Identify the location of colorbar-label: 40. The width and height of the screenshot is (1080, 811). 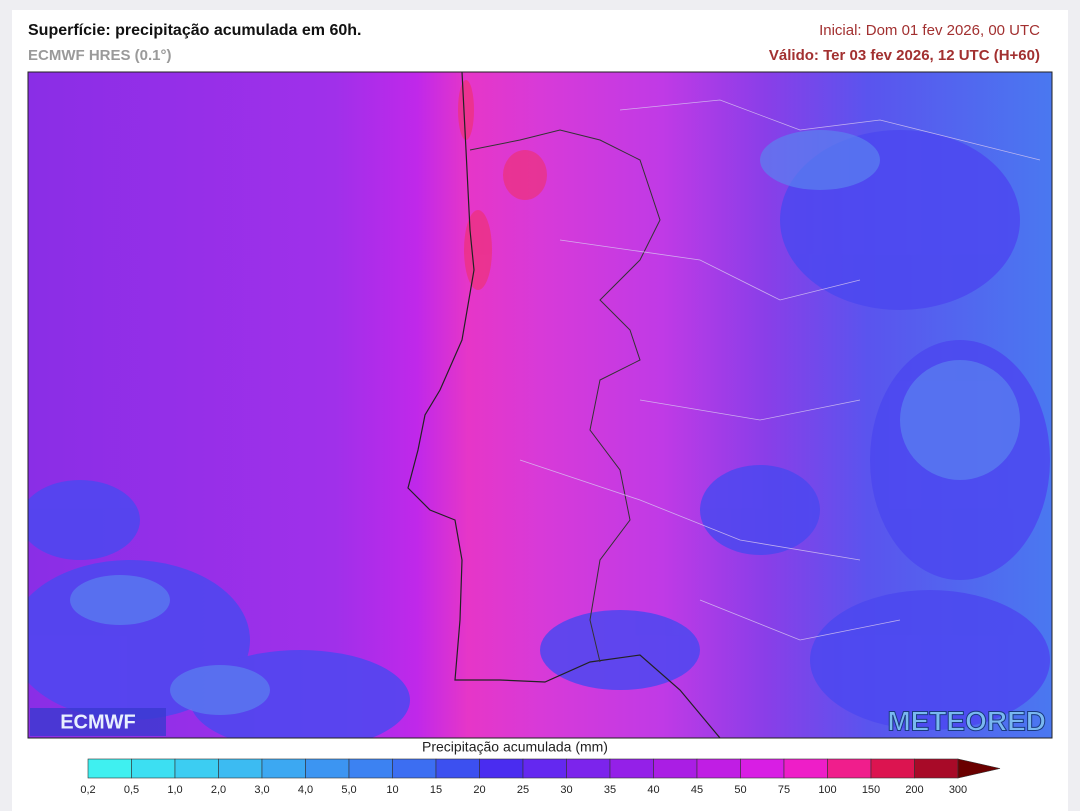
(653, 790).